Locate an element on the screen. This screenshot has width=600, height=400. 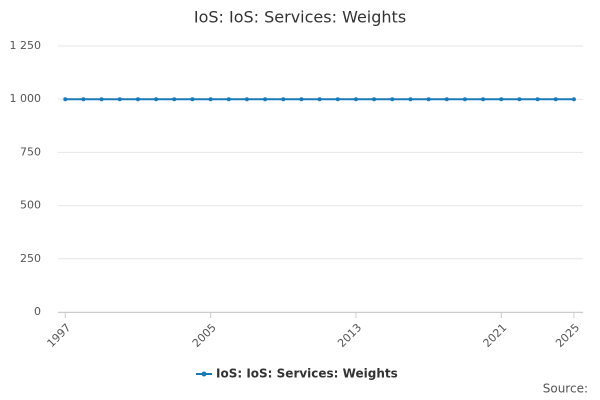
y-tick-label: 500 is located at coordinates (30, 205).